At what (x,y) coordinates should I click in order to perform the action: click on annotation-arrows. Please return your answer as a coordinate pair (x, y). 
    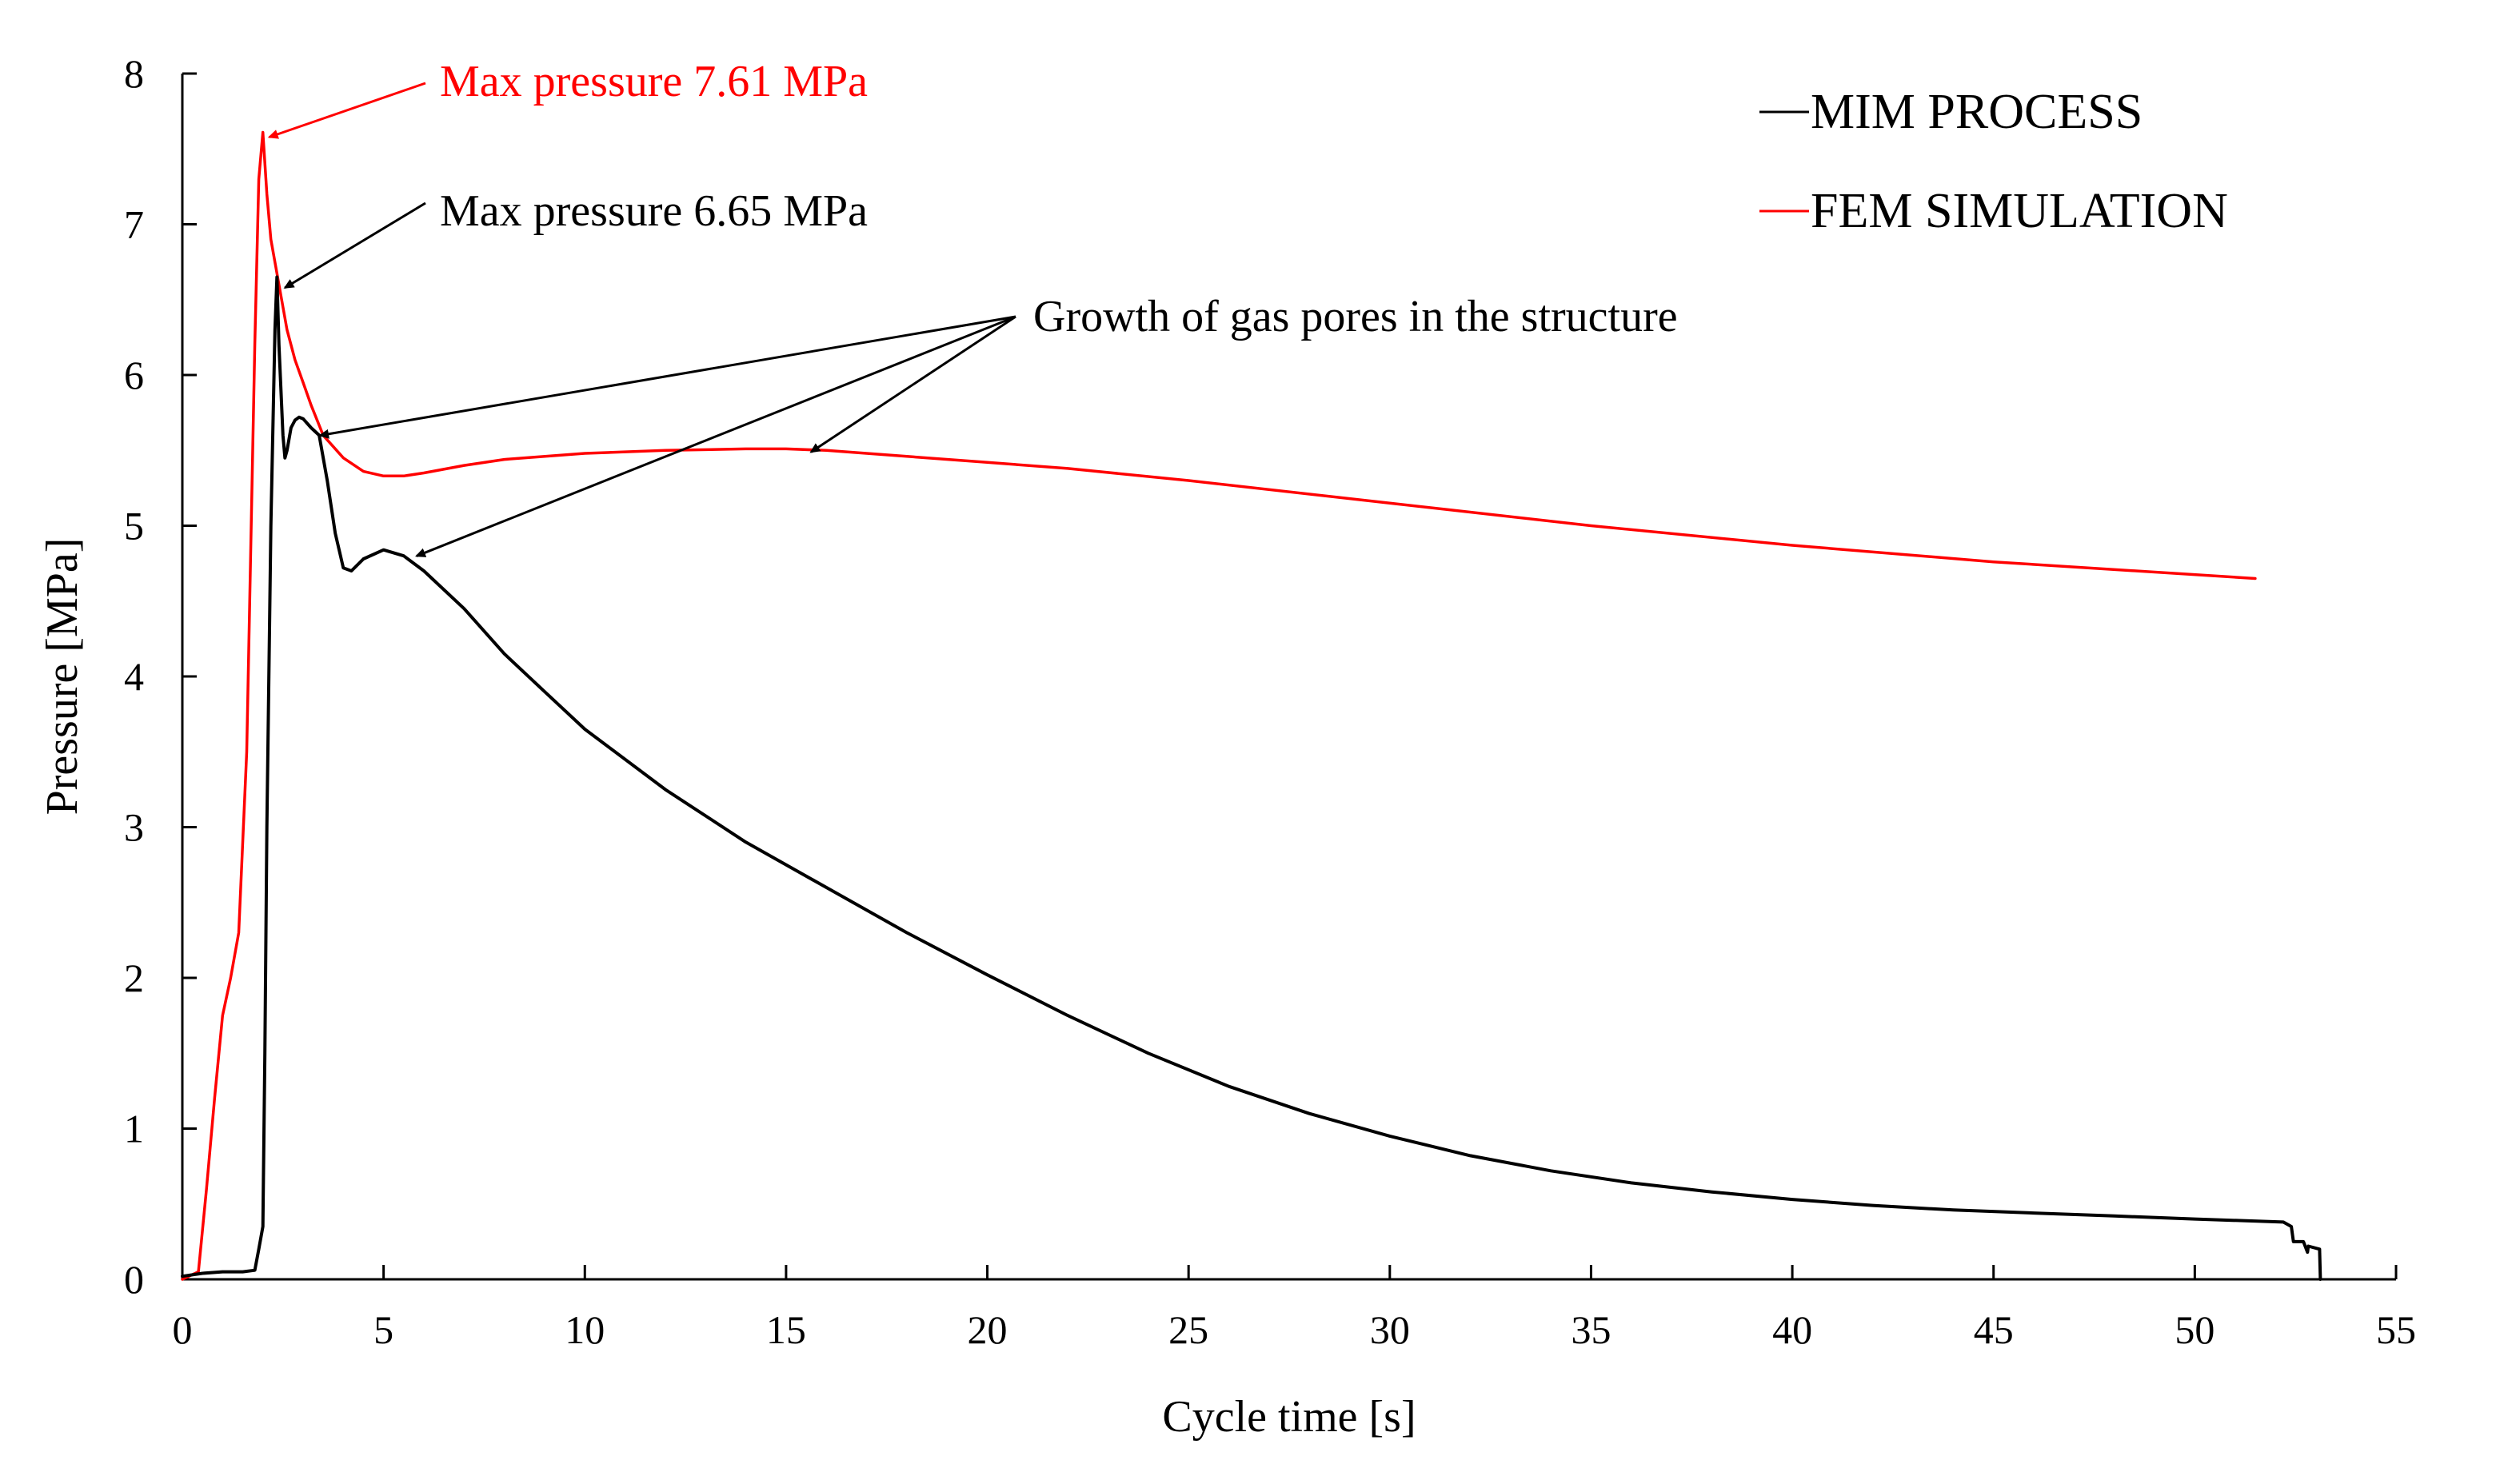
    Looking at the image, I should click on (642, 319).